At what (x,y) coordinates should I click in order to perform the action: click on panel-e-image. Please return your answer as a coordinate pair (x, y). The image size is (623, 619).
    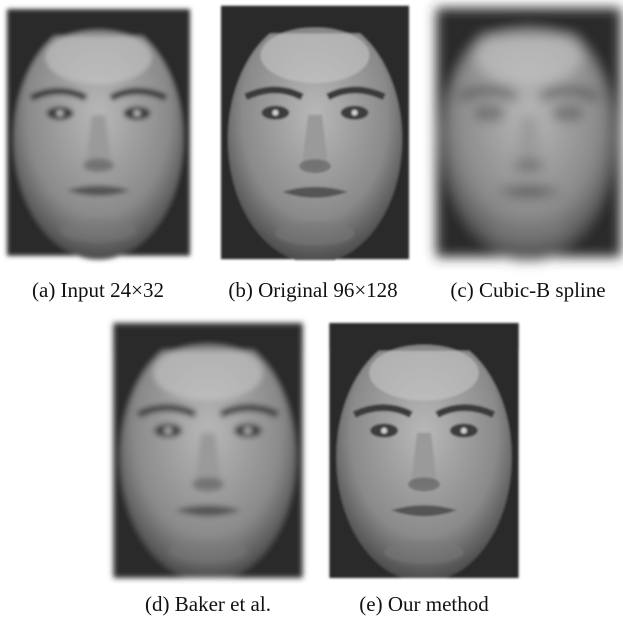
    Looking at the image, I should click on (423, 452).